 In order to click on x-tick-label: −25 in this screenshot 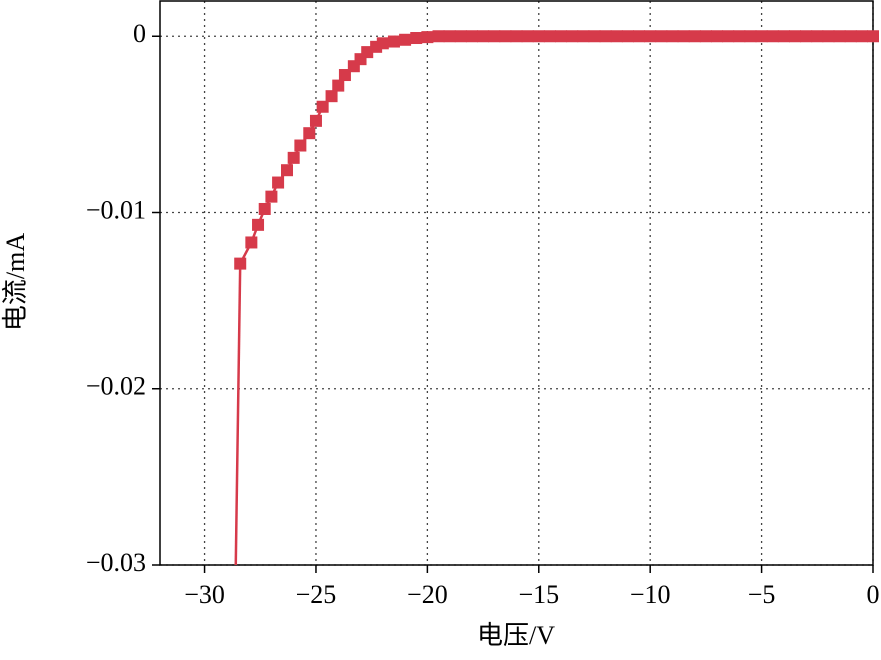, I will do `click(316, 594)`.